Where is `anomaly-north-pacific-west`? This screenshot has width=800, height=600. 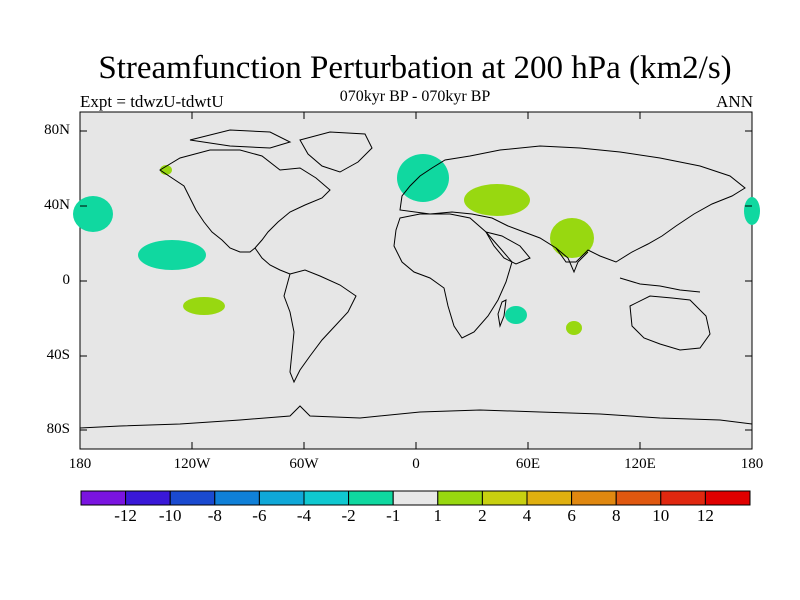
anomaly-north-pacific-west is located at coordinates (93, 214).